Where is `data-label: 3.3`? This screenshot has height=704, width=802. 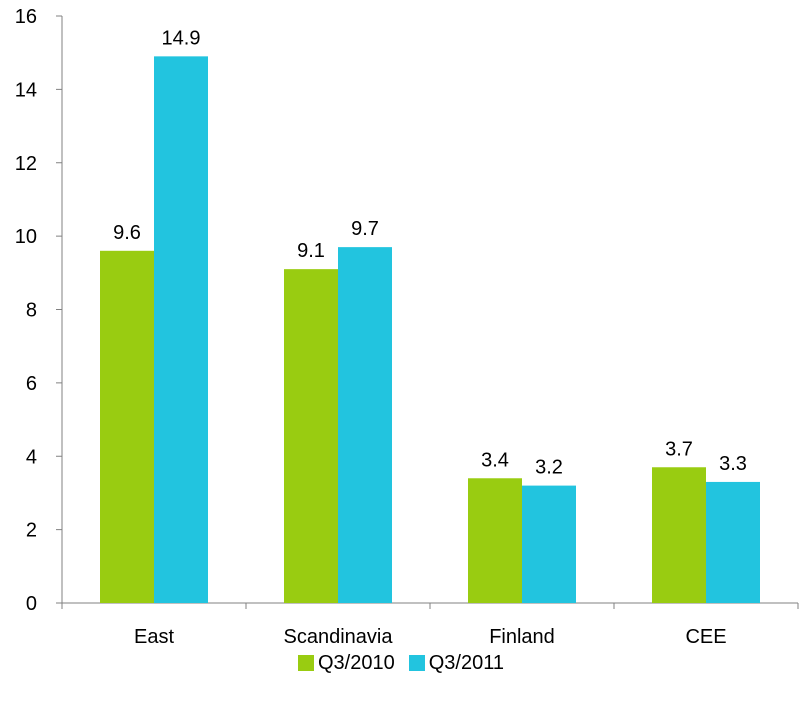
data-label: 3.3 is located at coordinates (733, 464).